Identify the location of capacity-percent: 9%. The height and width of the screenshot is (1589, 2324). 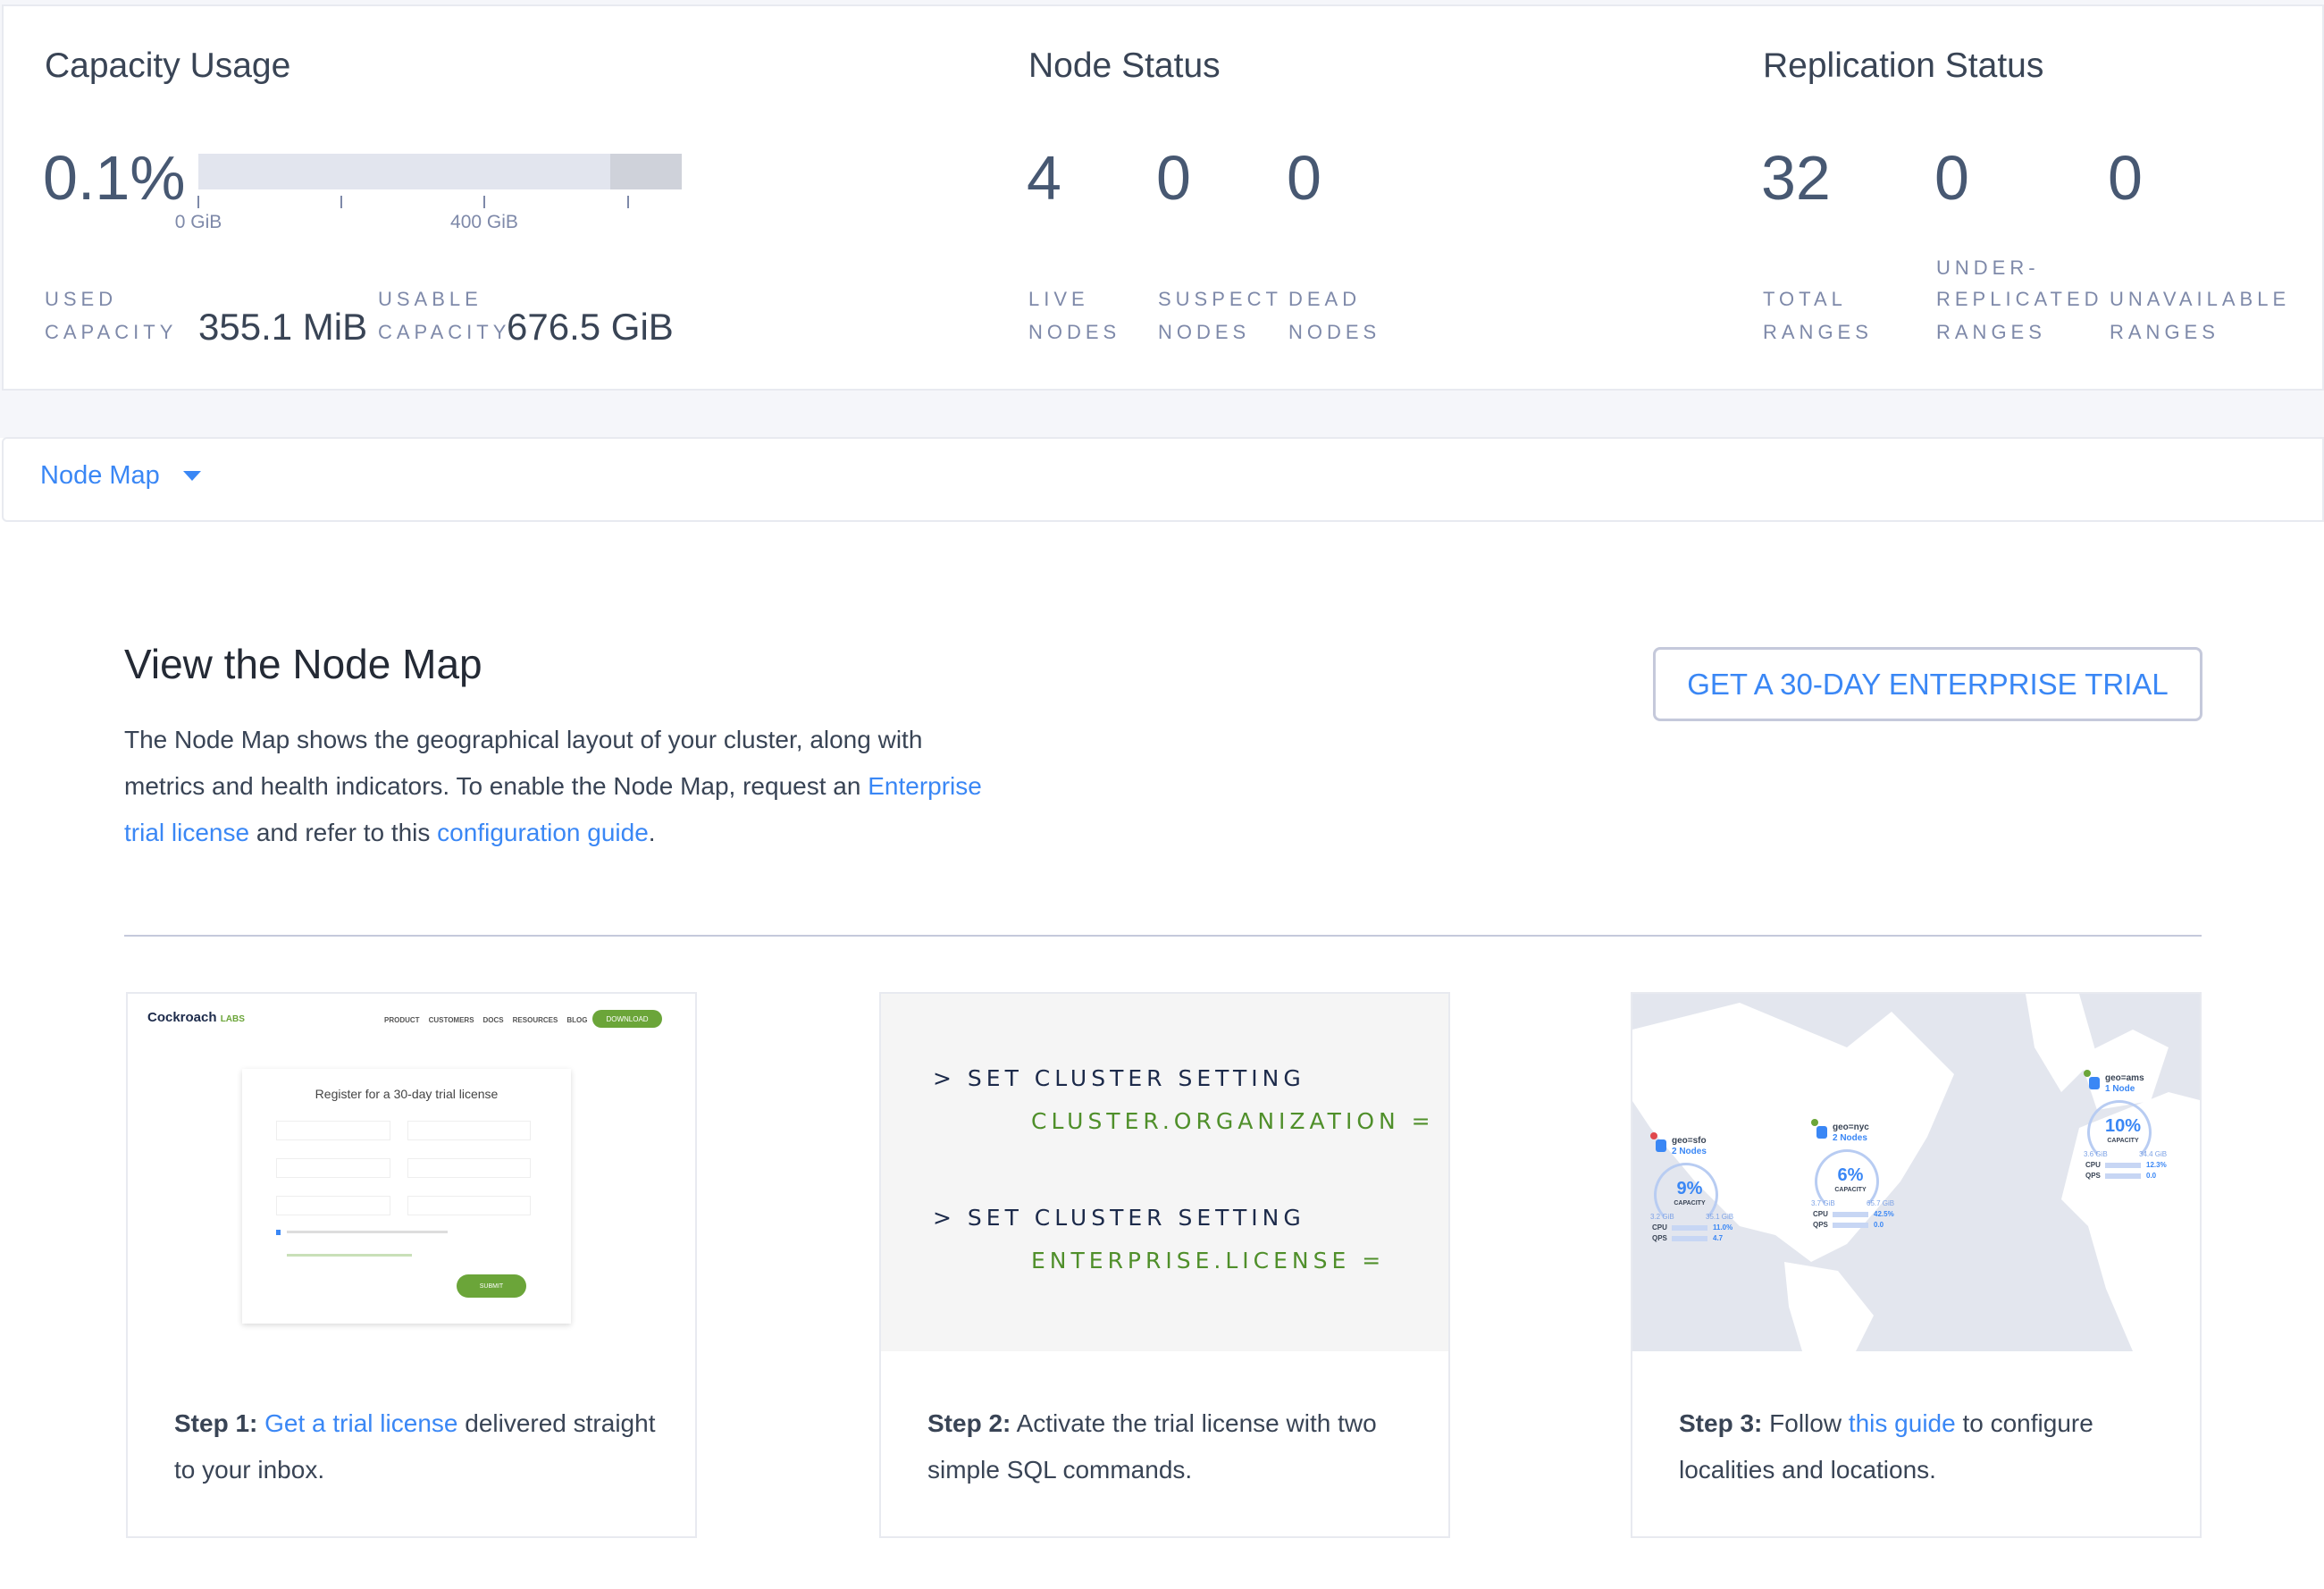
(1689, 1188).